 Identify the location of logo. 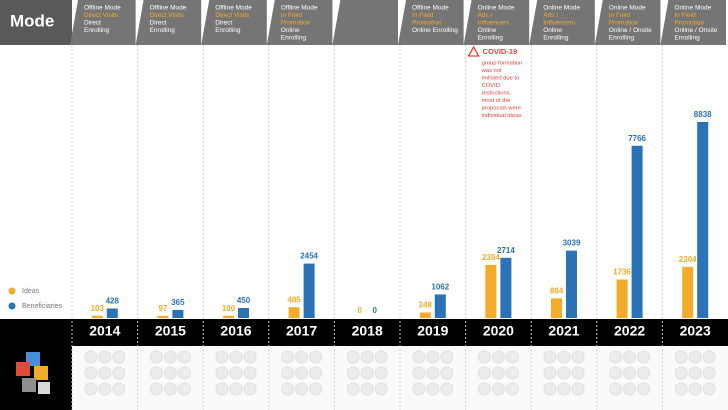
(36, 378).